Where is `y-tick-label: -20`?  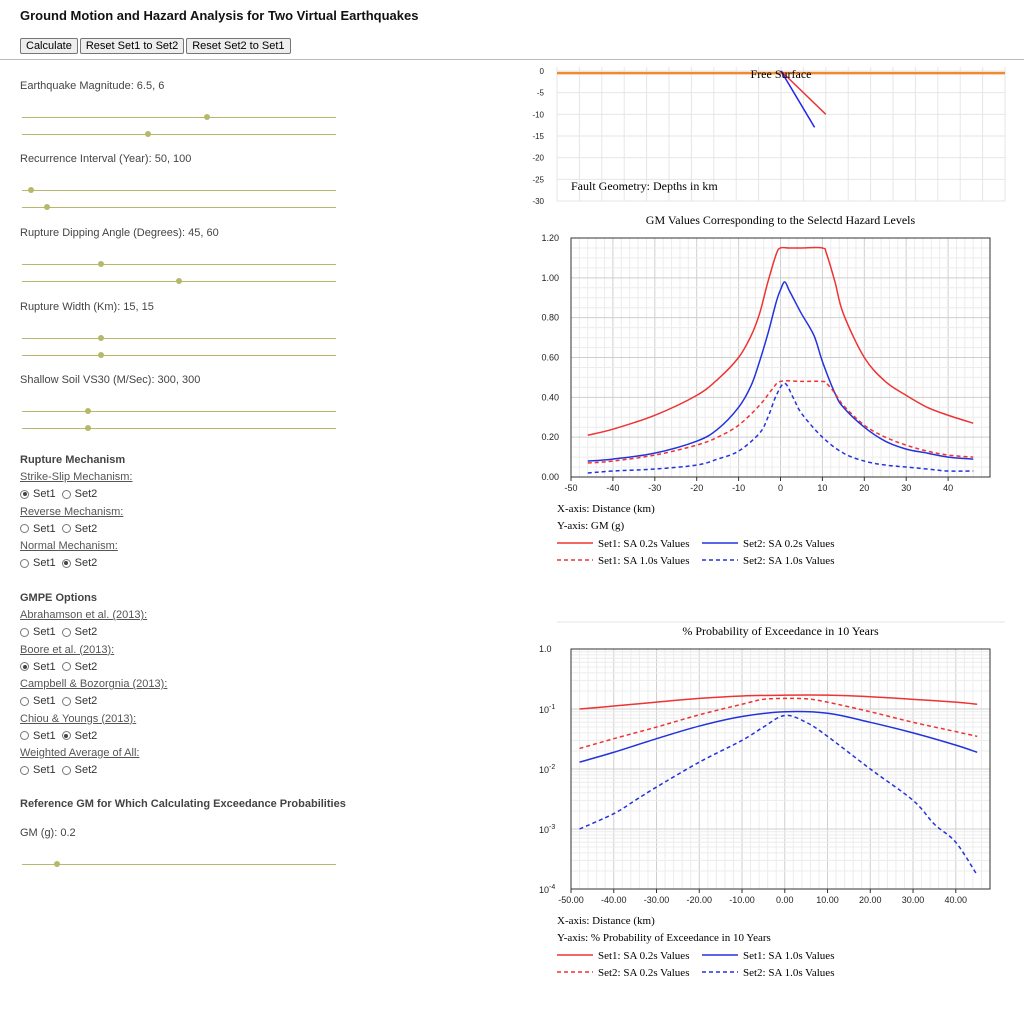 y-tick-label: -20 is located at coordinates (538, 158).